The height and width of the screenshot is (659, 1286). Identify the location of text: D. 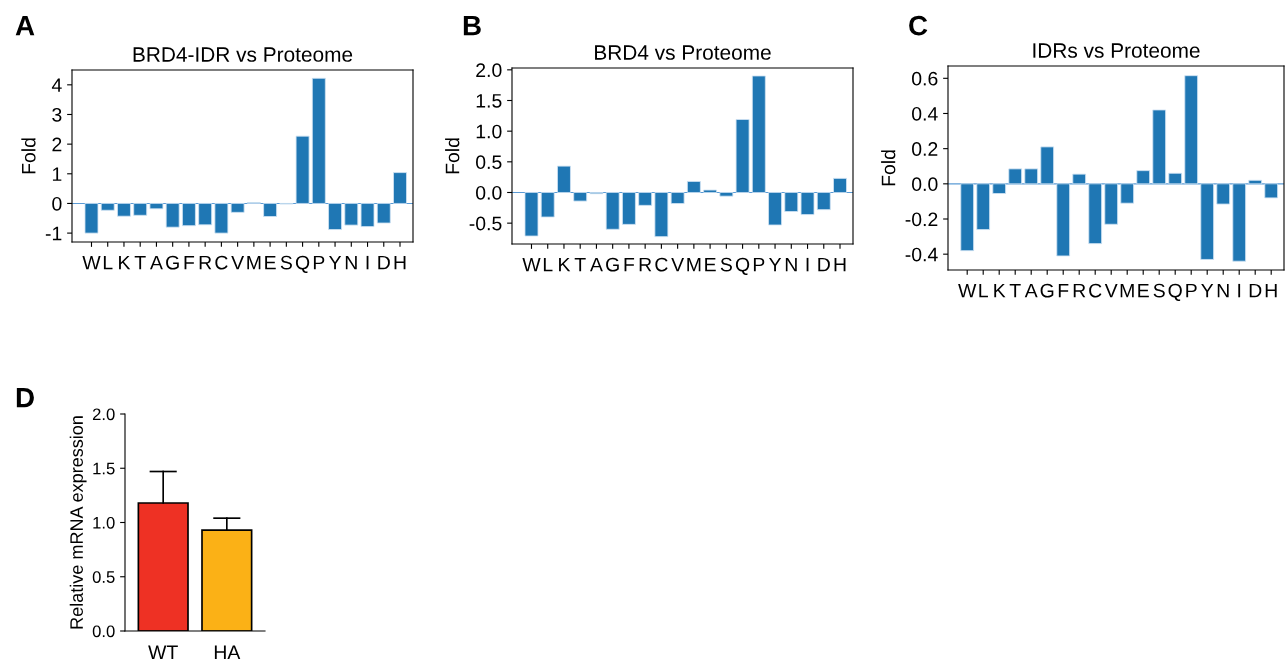
(25, 398).